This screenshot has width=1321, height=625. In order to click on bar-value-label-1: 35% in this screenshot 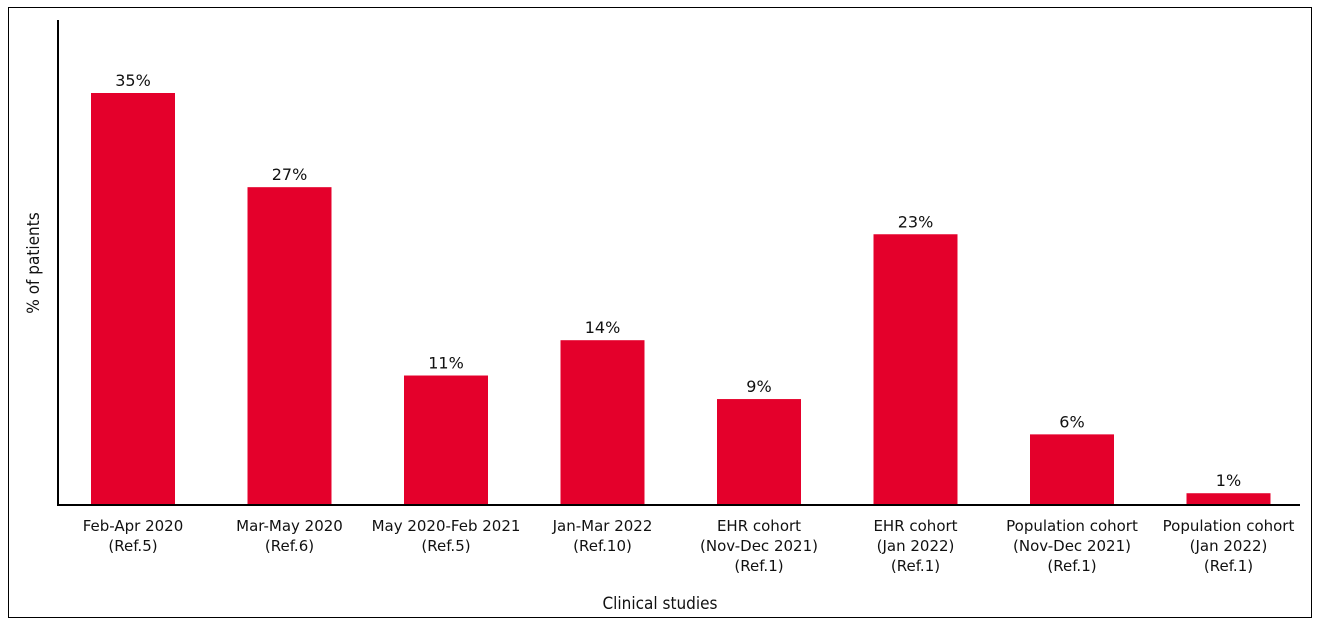, I will do `click(133, 80)`.